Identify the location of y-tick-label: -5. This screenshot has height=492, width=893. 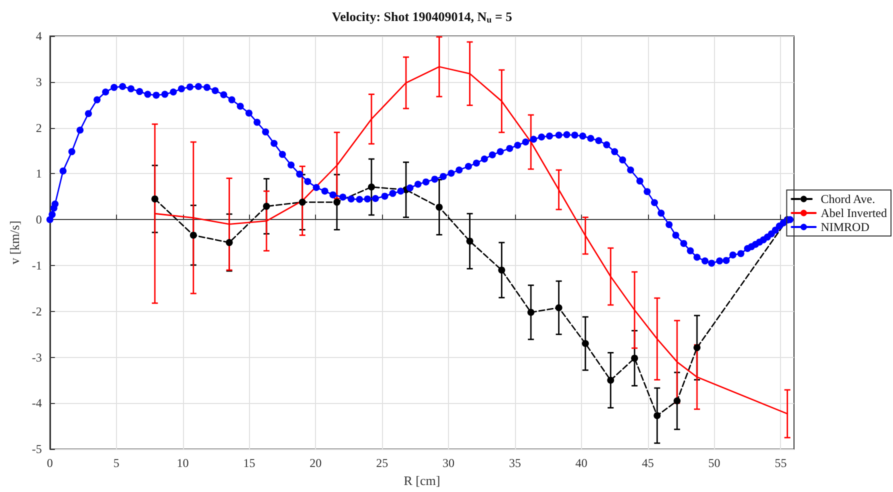
(37, 449).